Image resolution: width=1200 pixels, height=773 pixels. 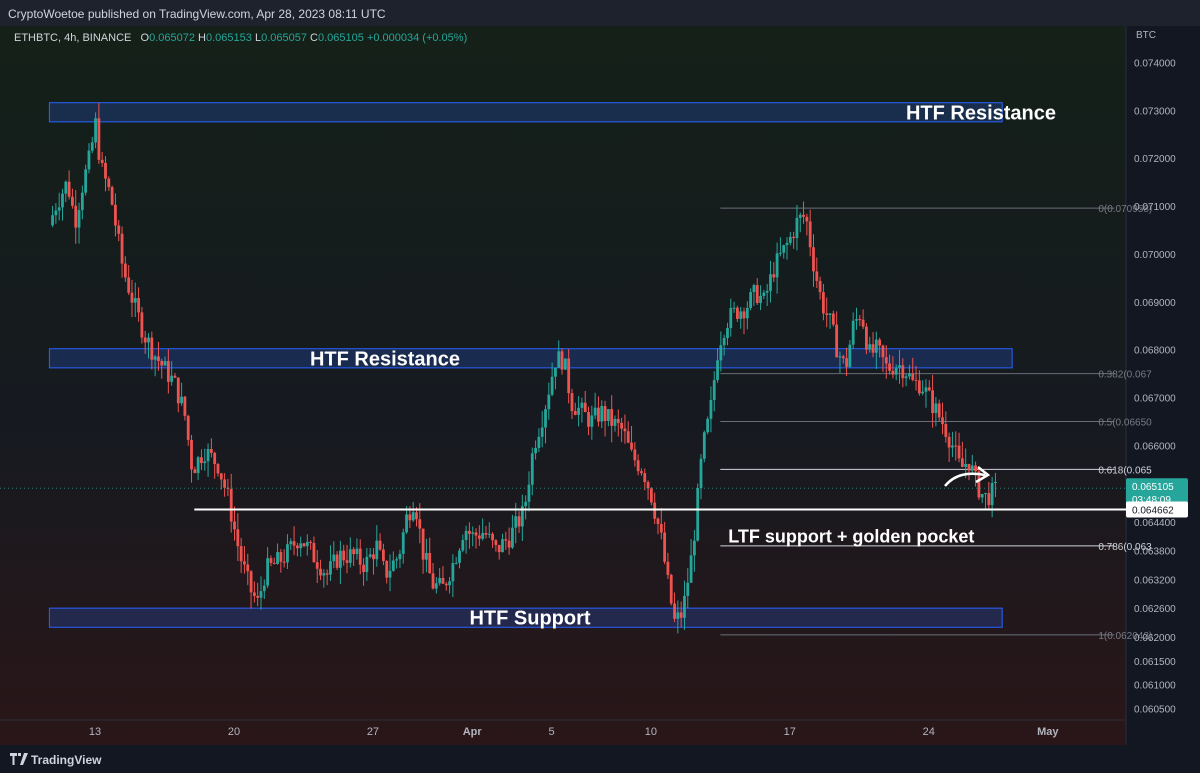 What do you see at coordinates (529, 619) in the screenshot?
I see `zone-label: HTF Support` at bounding box center [529, 619].